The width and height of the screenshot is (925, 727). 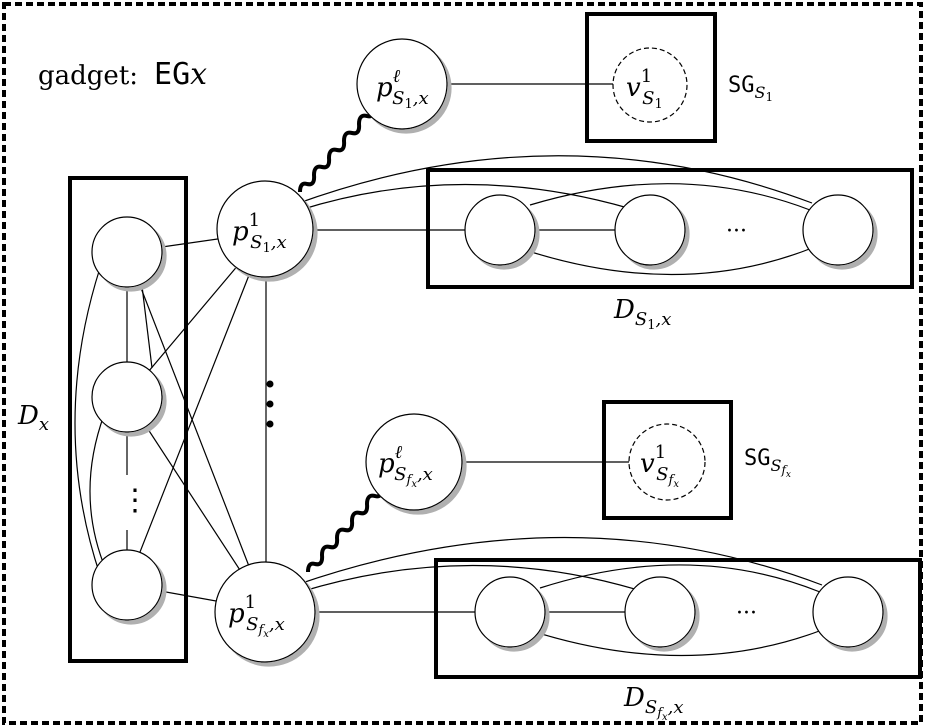 What do you see at coordinates (559, 561) in the screenshot?
I see `edge-p1sf-d3-arc` at bounding box center [559, 561].